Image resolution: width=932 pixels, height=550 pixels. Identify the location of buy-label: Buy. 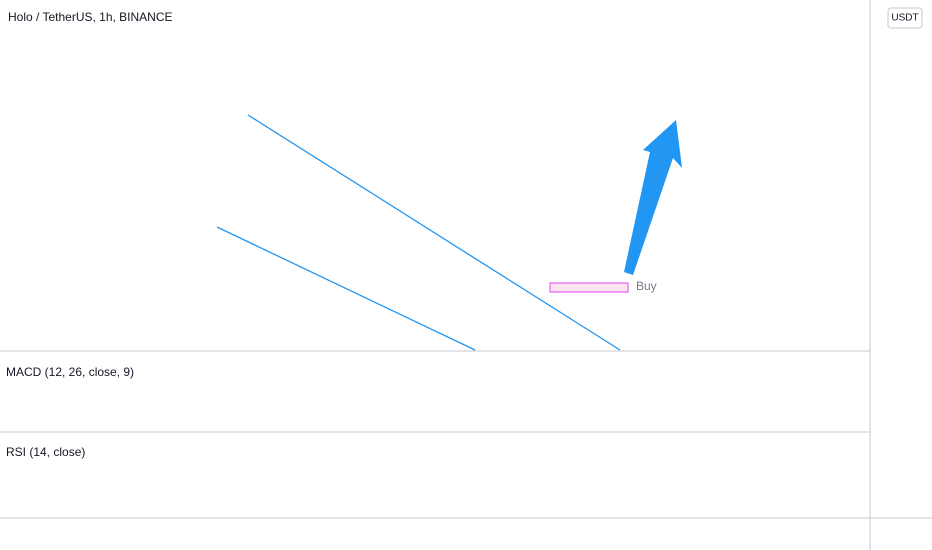
(646, 286).